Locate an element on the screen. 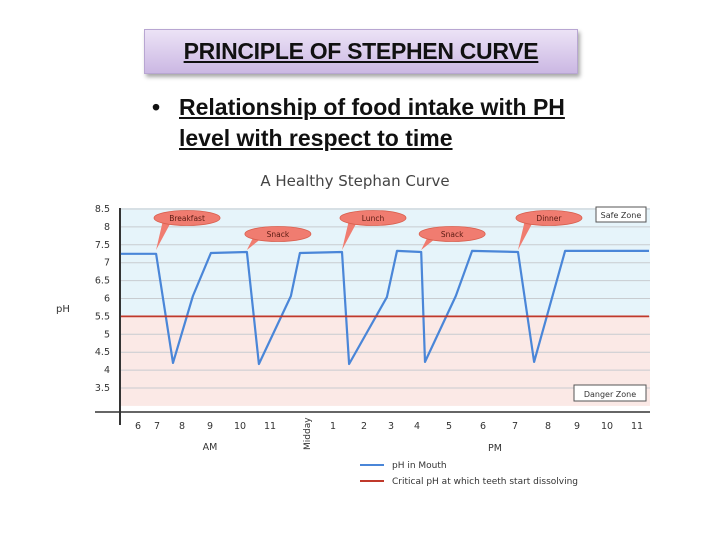 The width and height of the screenshot is (720, 540). y-axis-label: pH is located at coordinates (63, 309).